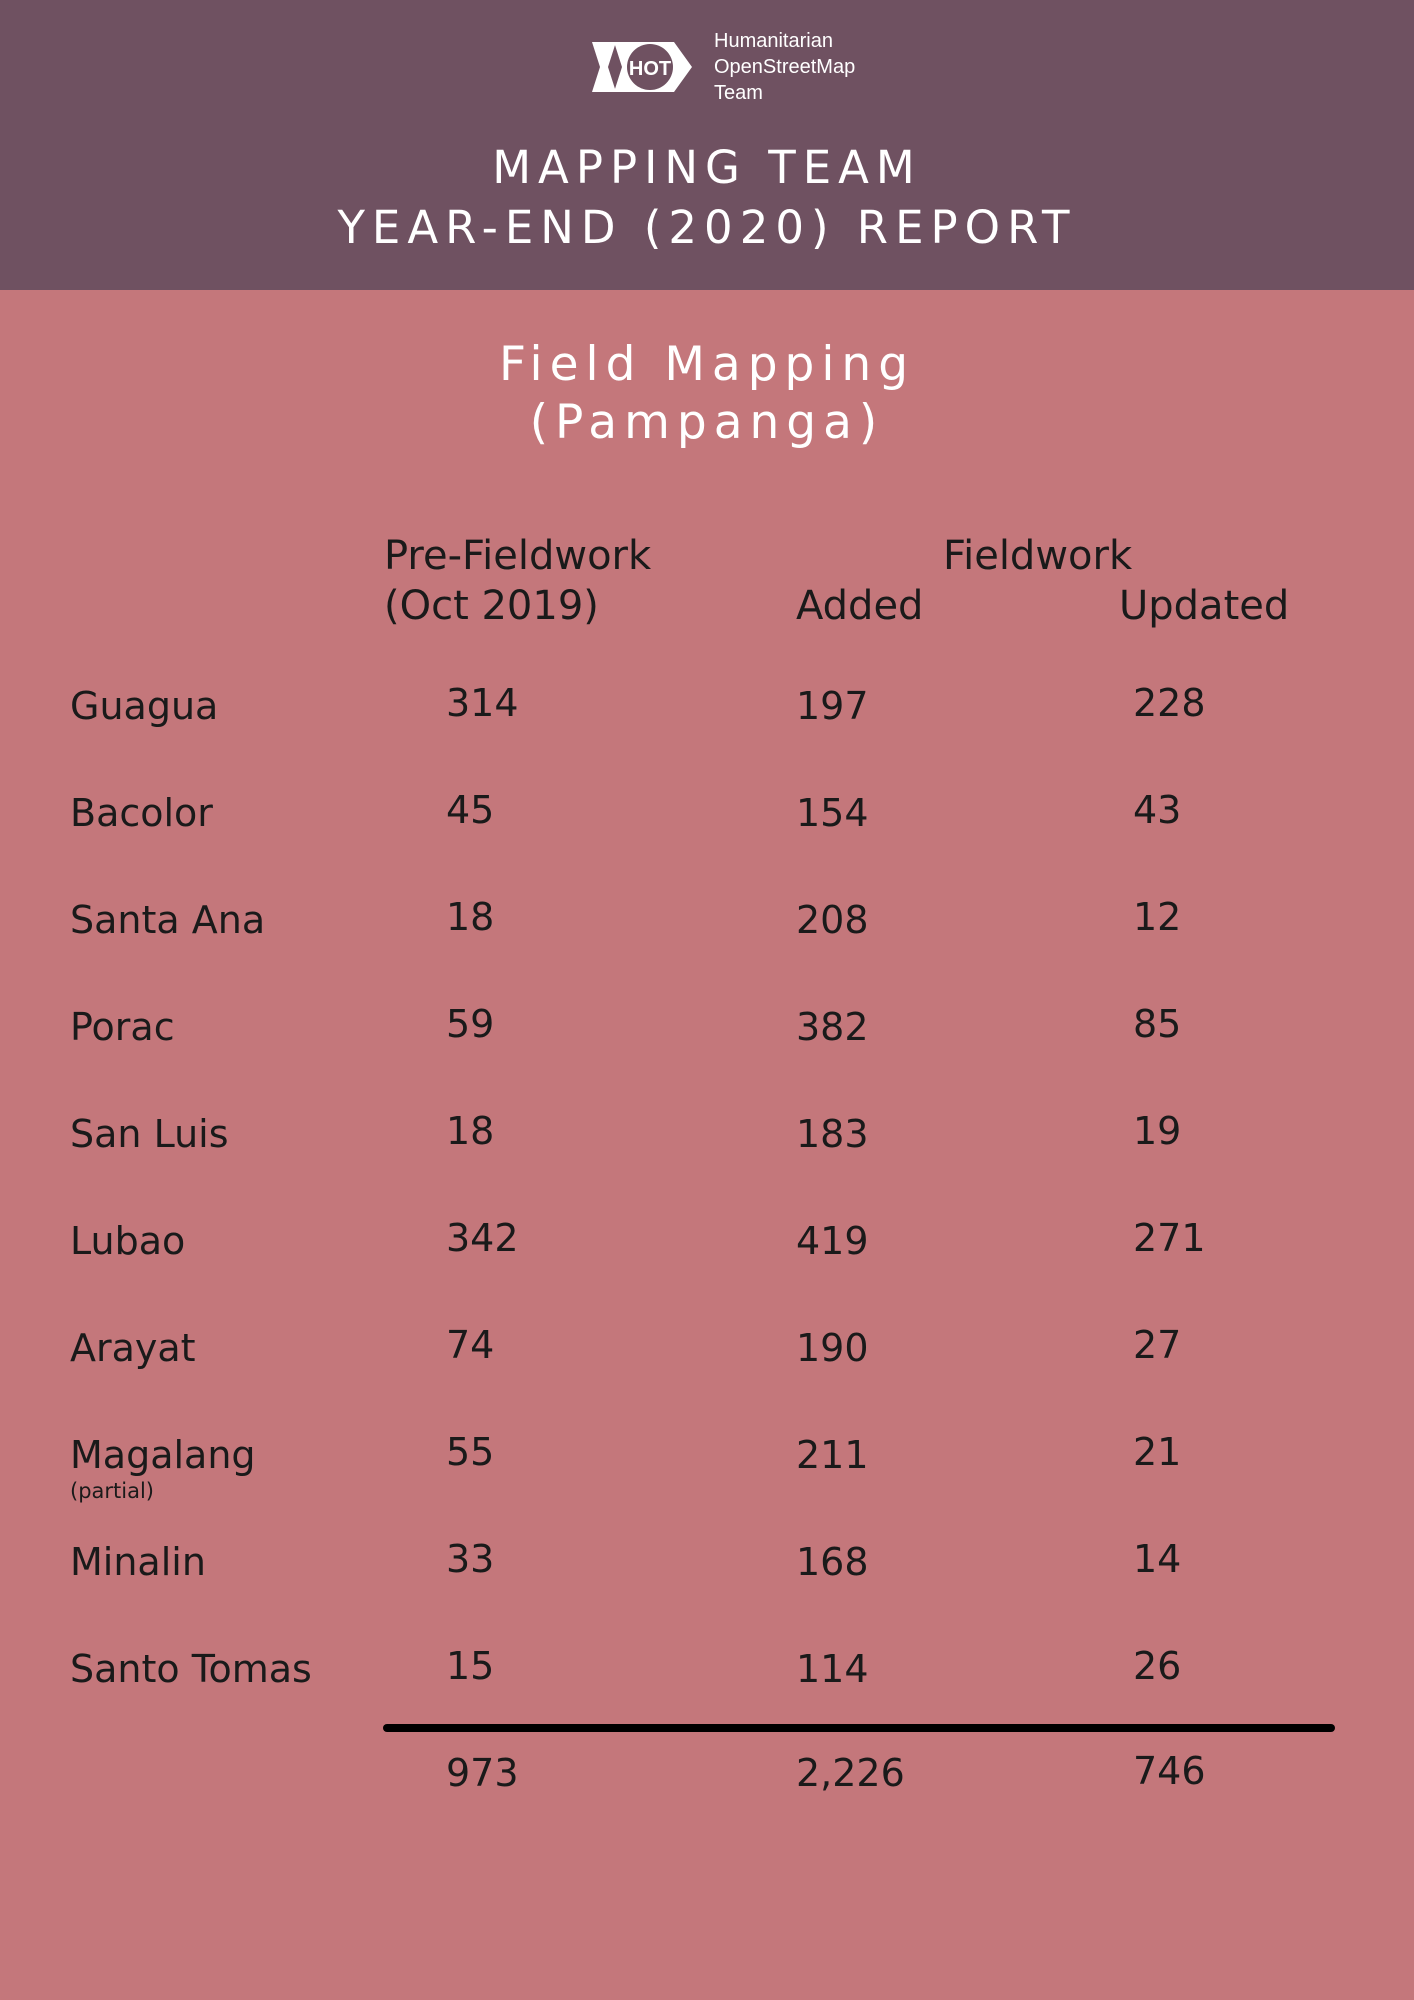 This screenshot has width=1414, height=2000. What do you see at coordinates (1157, 1024) in the screenshot?
I see `row-updated: 85` at bounding box center [1157, 1024].